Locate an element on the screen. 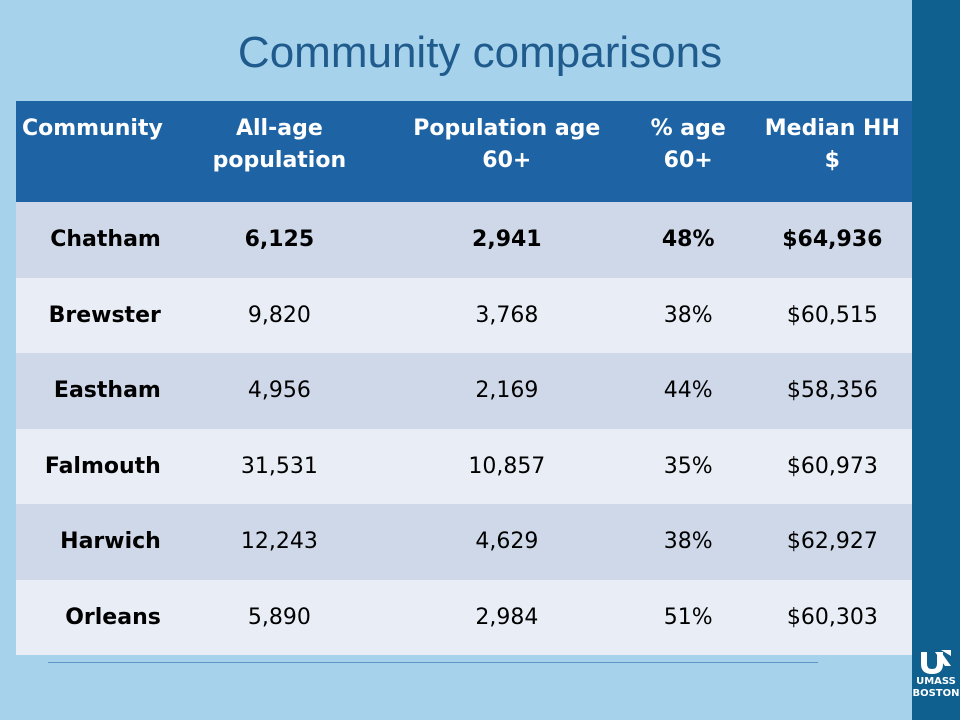 This screenshot has height=720, width=960. community-name: Brewster is located at coordinates (92, 315).